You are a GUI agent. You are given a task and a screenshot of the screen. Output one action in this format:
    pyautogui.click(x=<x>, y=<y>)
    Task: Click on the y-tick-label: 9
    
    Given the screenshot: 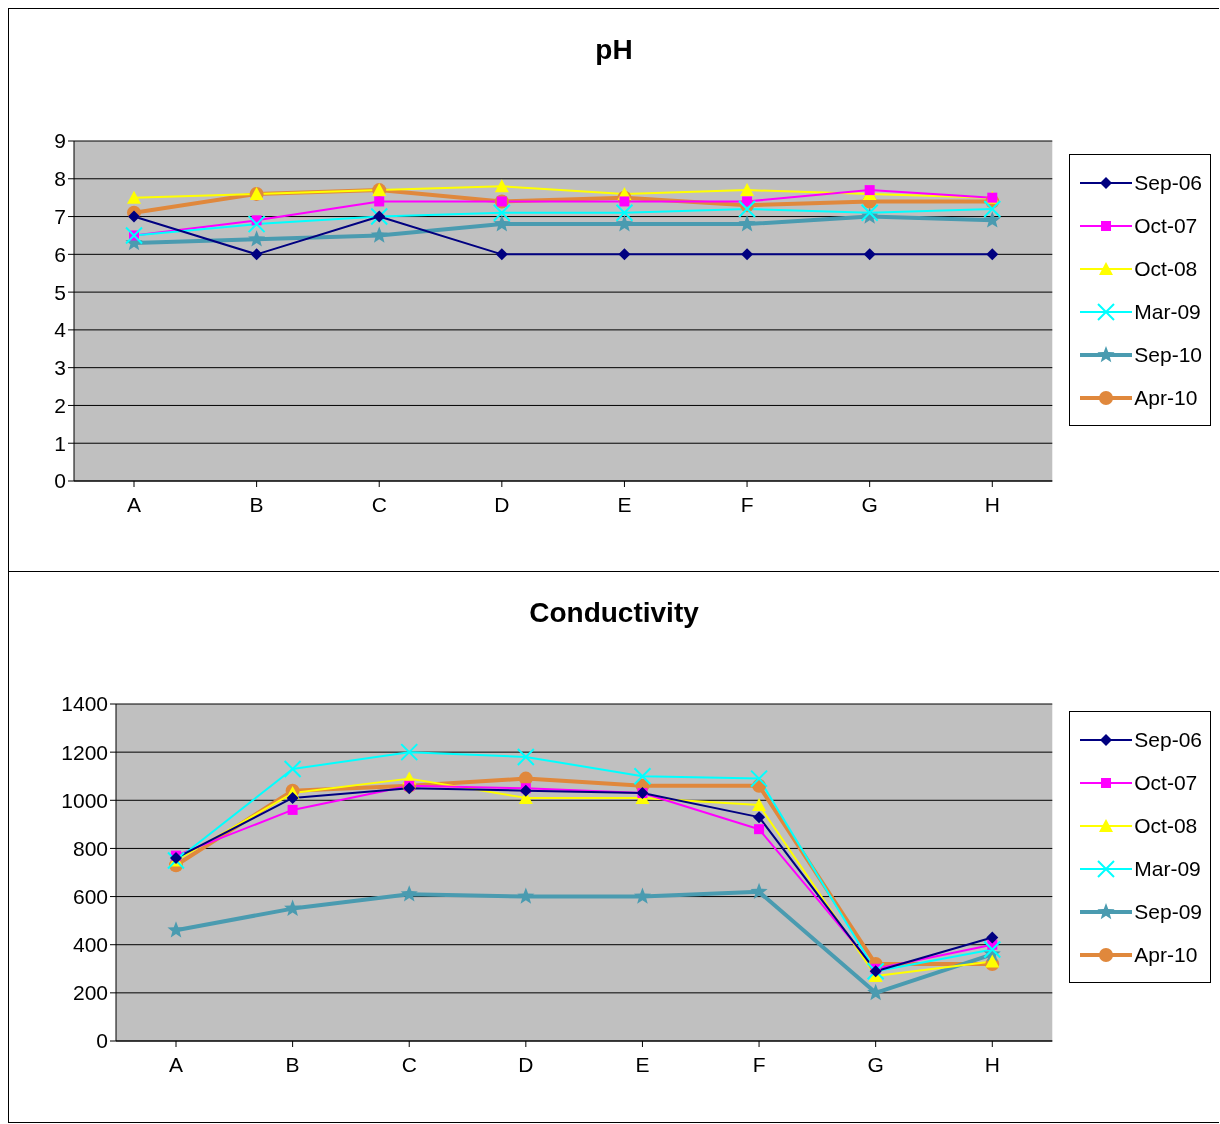 What is the action you would take?
    pyautogui.click(x=60, y=141)
    